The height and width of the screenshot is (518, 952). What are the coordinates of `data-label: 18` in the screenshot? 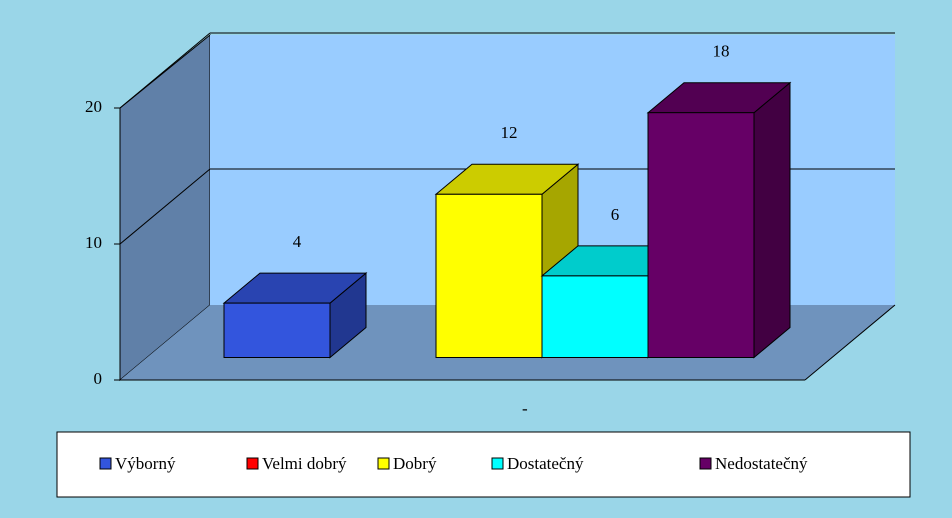 It's located at (721, 51).